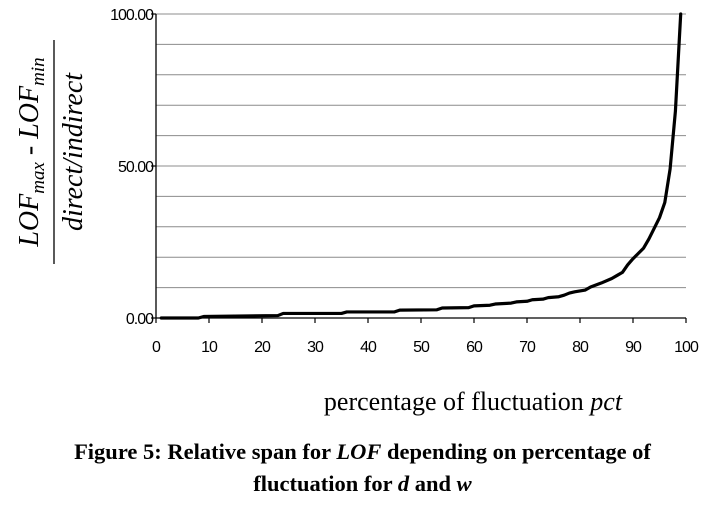 This screenshot has width=725, height=526. What do you see at coordinates (156, 347) in the screenshot?
I see `x-tick-label: 0` at bounding box center [156, 347].